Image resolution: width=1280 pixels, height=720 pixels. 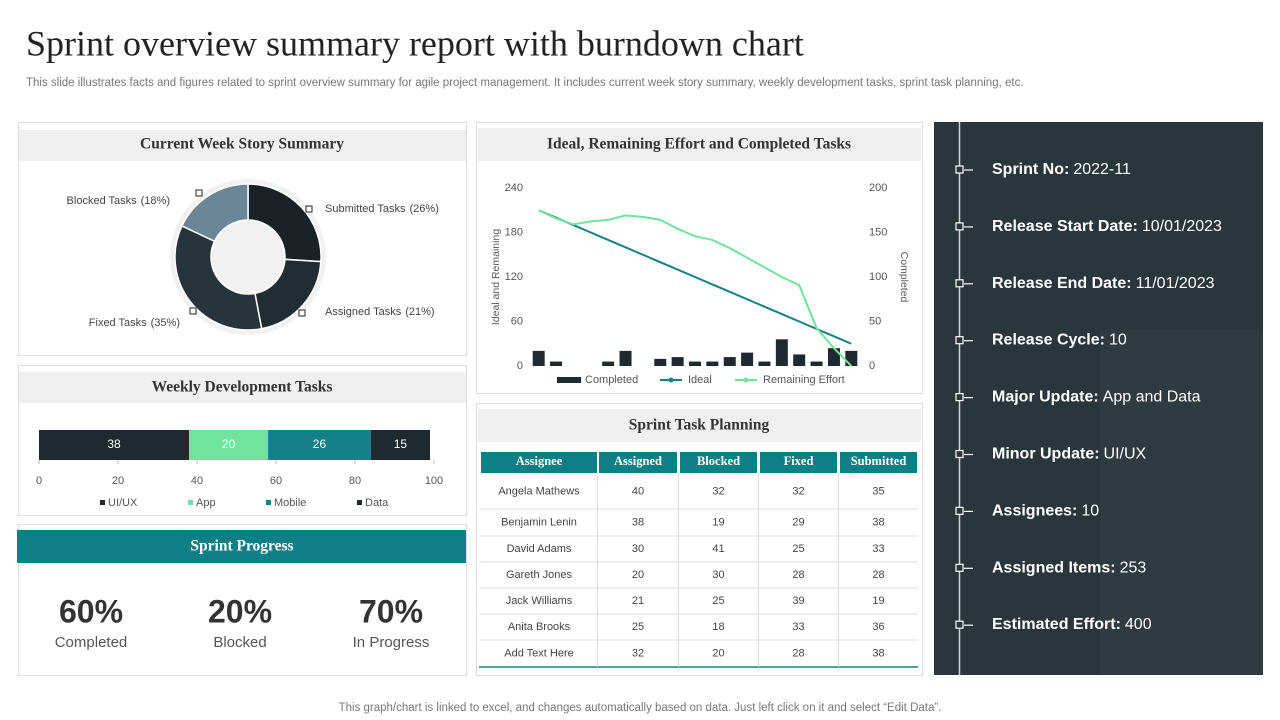 What do you see at coordinates (798, 601) in the screenshot?
I see `table-cell: 39` at bounding box center [798, 601].